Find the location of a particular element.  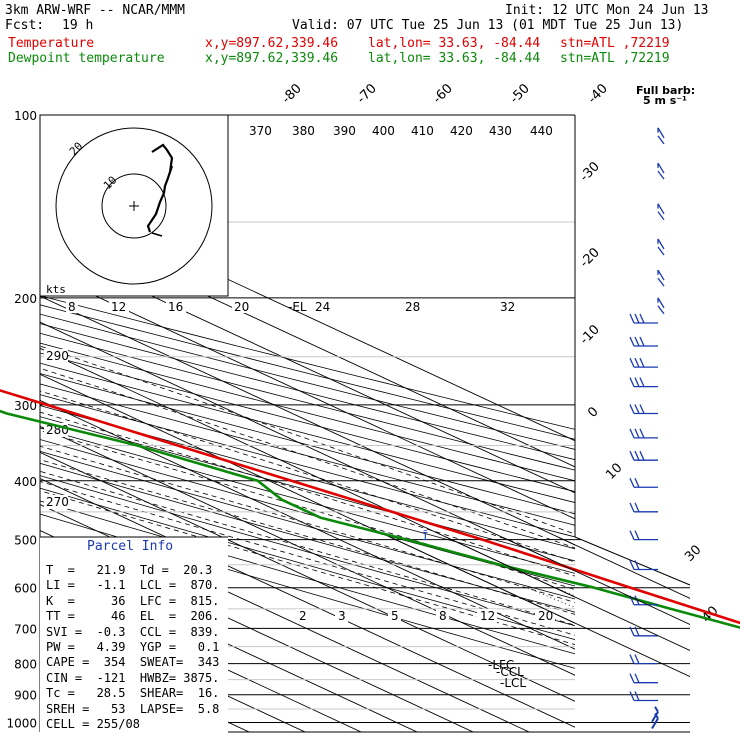

wind-speed-label: 32 is located at coordinates (507, 307).